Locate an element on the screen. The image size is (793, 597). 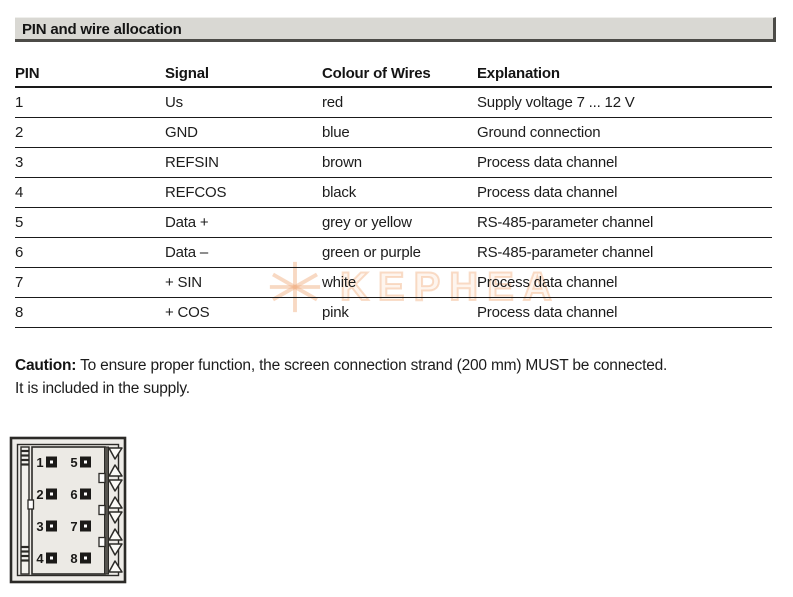
cell-pin: 7 is located at coordinates (90, 282).